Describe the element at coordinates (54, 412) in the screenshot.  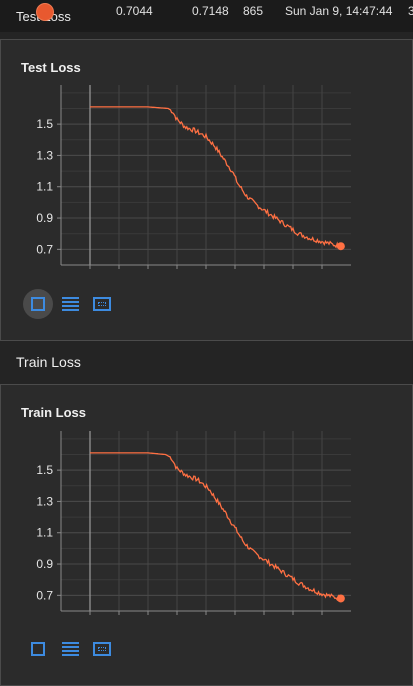
I see `chart-title: Train Loss` at that location.